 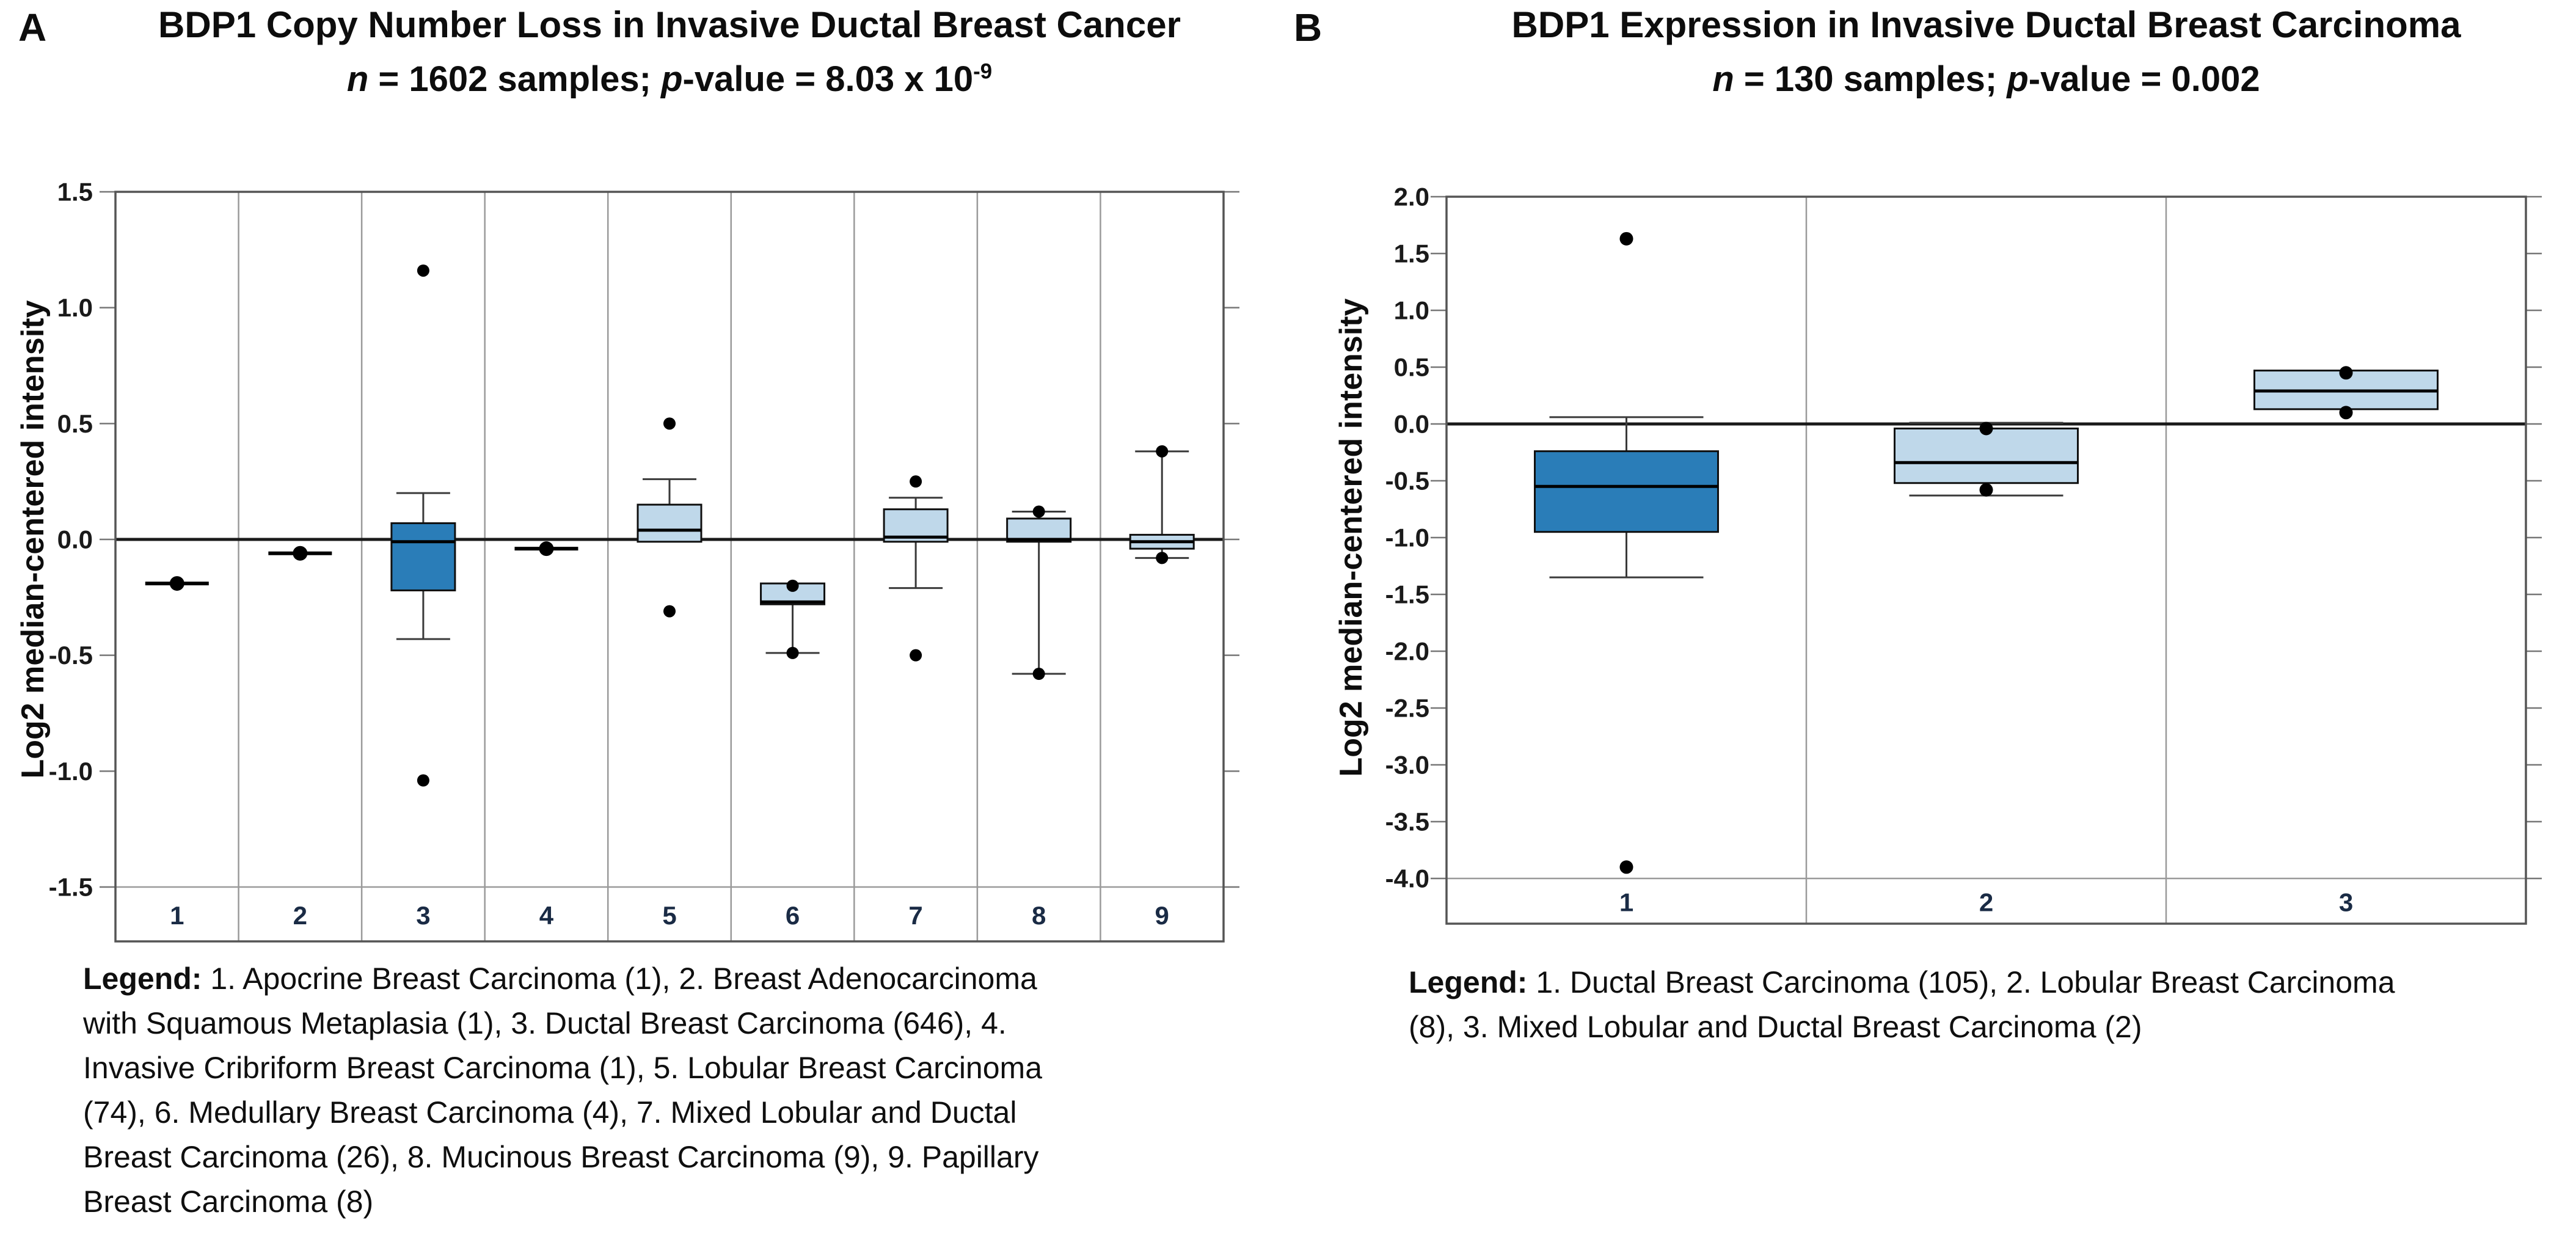 I want to click on panel-a-subtitle: n = 1602 samples; p-value = 8.03 x 10-9, so click(x=669, y=79).